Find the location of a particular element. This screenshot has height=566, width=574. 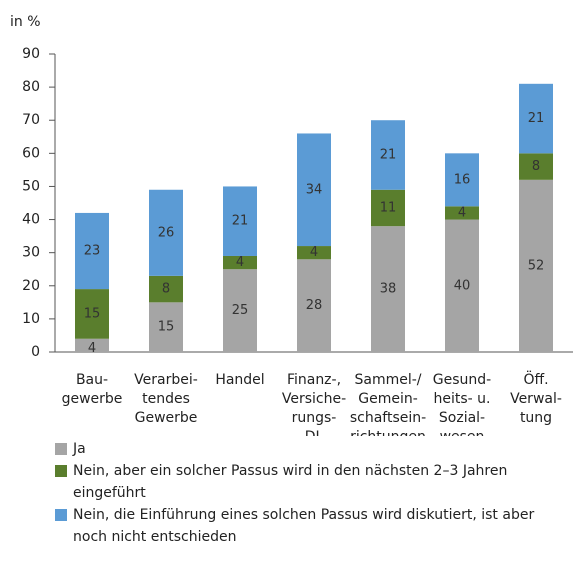

legend-item: Ja is located at coordinates (305, 449).